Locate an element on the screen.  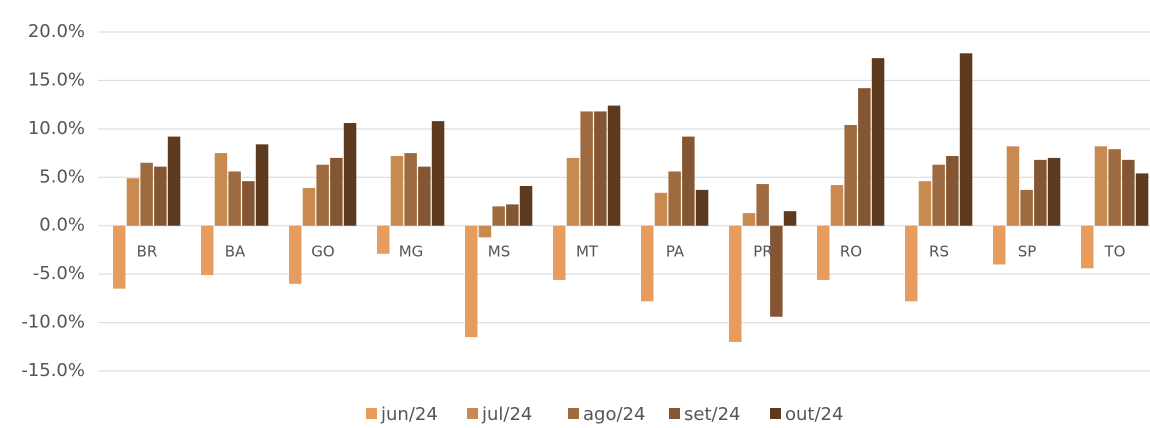
y-tick-label: 20.0% is located at coordinates (56, 31).